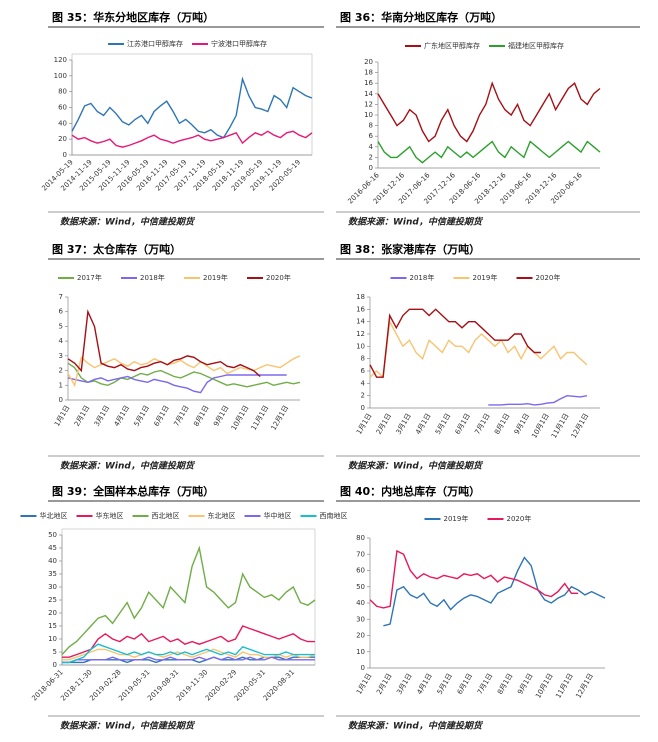 The width and height of the screenshot is (658, 742). What do you see at coordinates (222, 515) in the screenshot?
I see `legend-label: 东北地区` at bounding box center [222, 515].